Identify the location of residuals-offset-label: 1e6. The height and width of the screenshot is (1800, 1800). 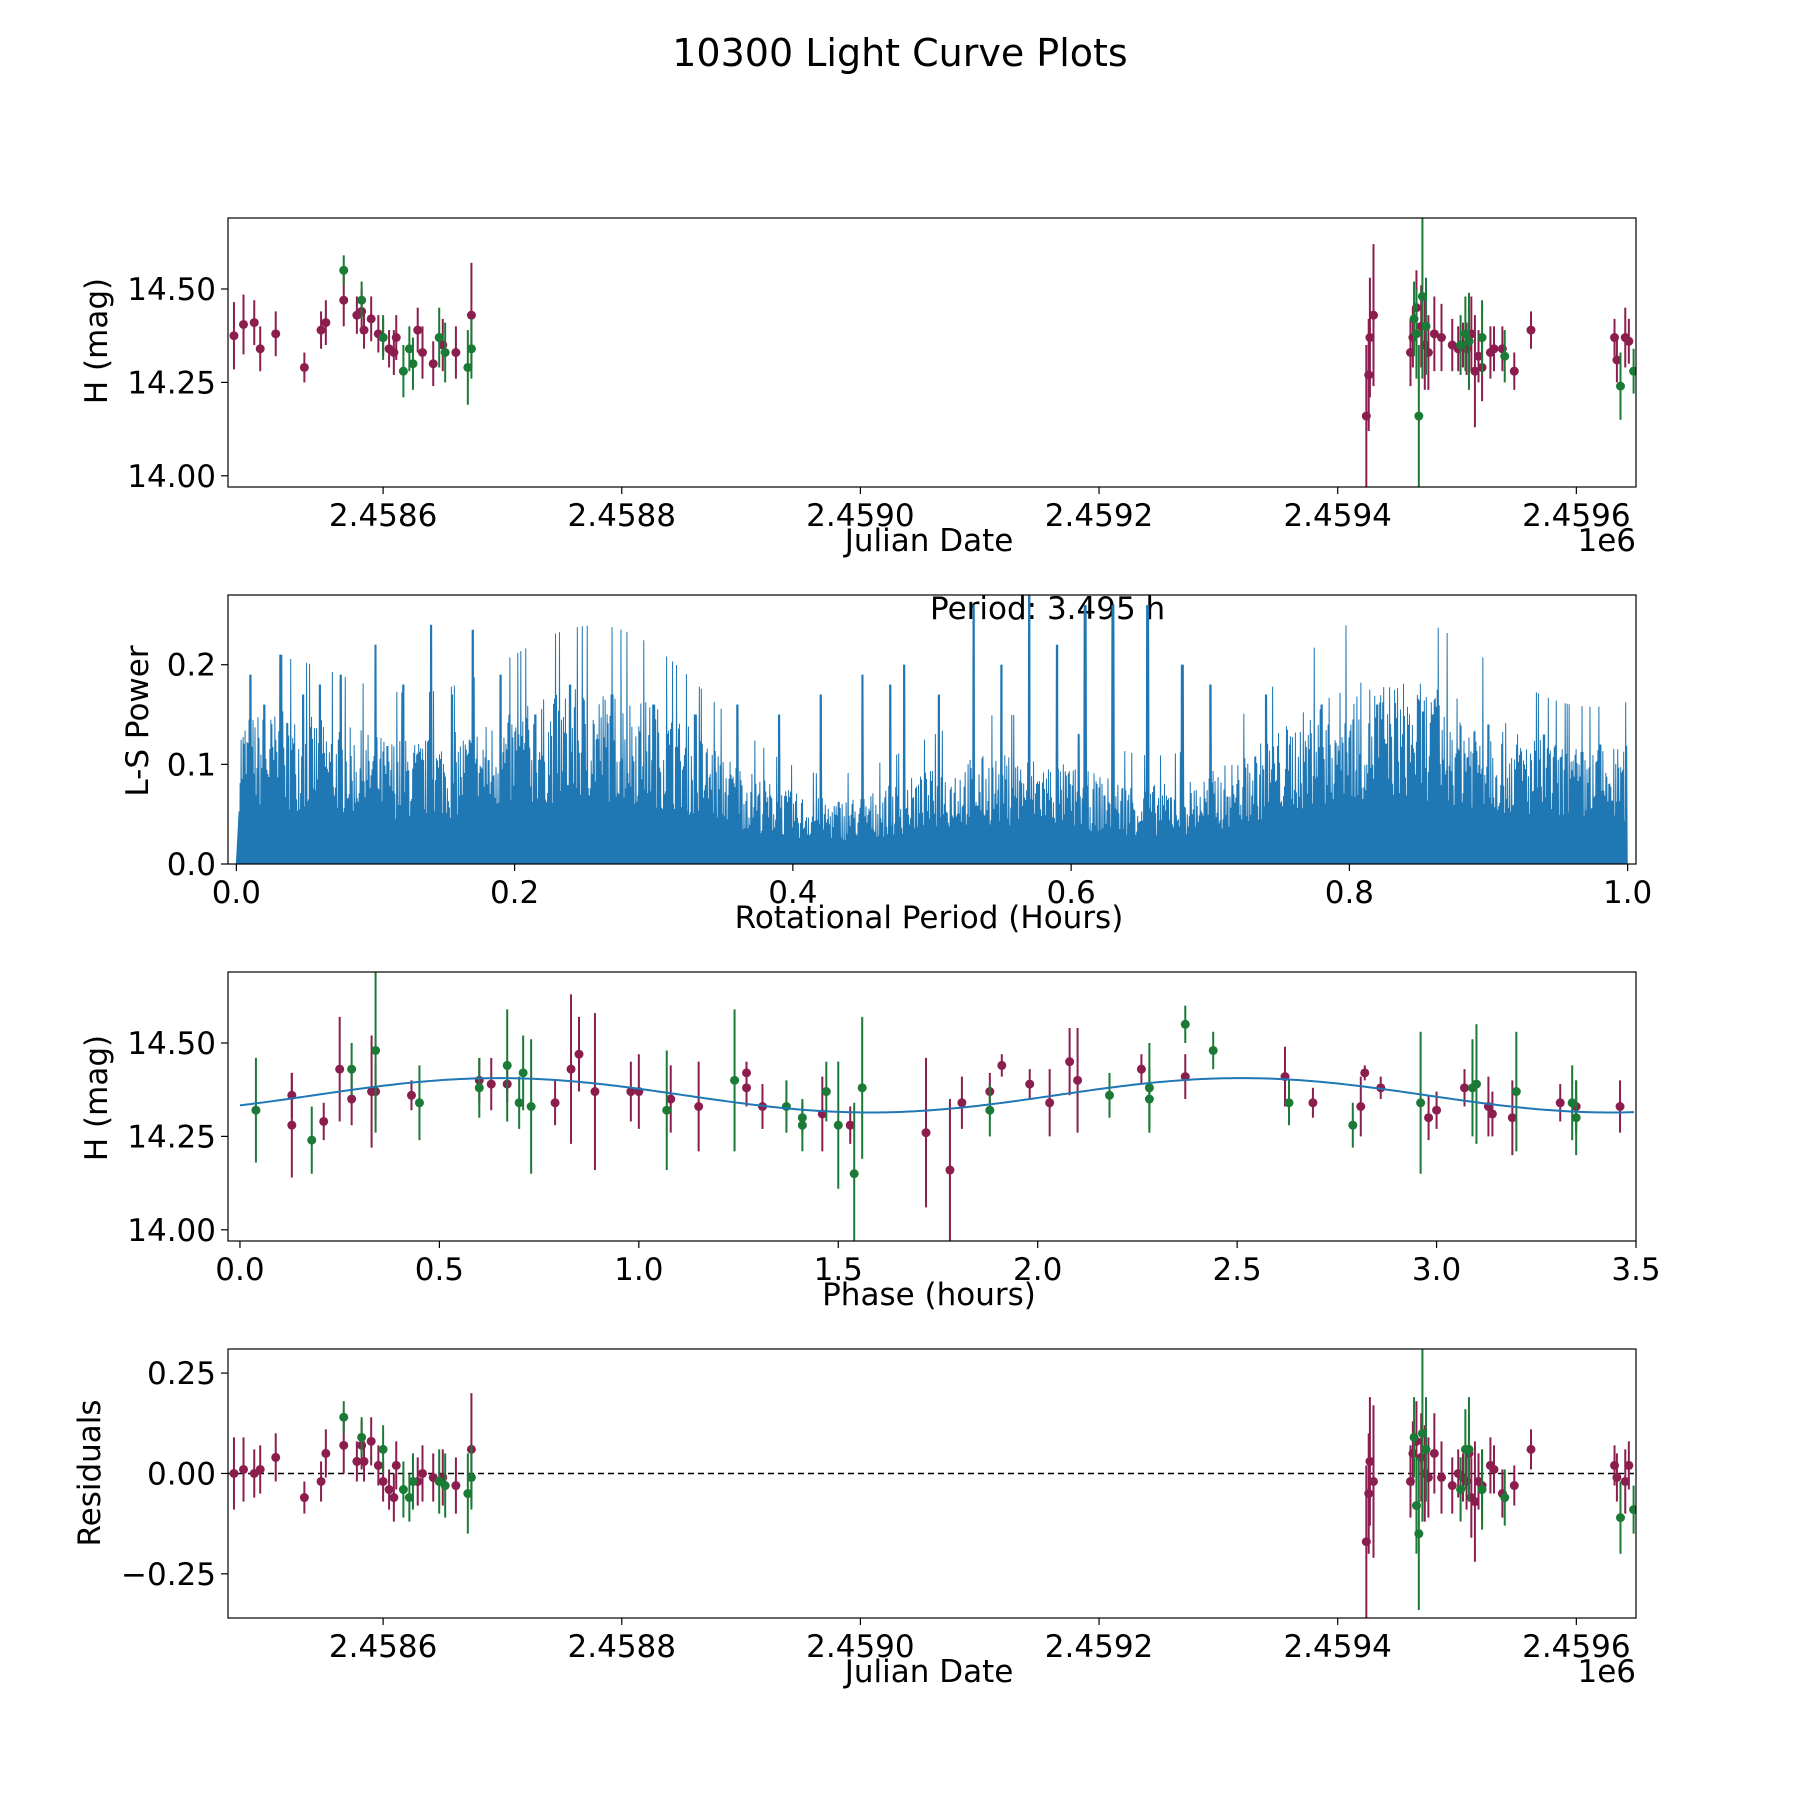
(1606, 1672).